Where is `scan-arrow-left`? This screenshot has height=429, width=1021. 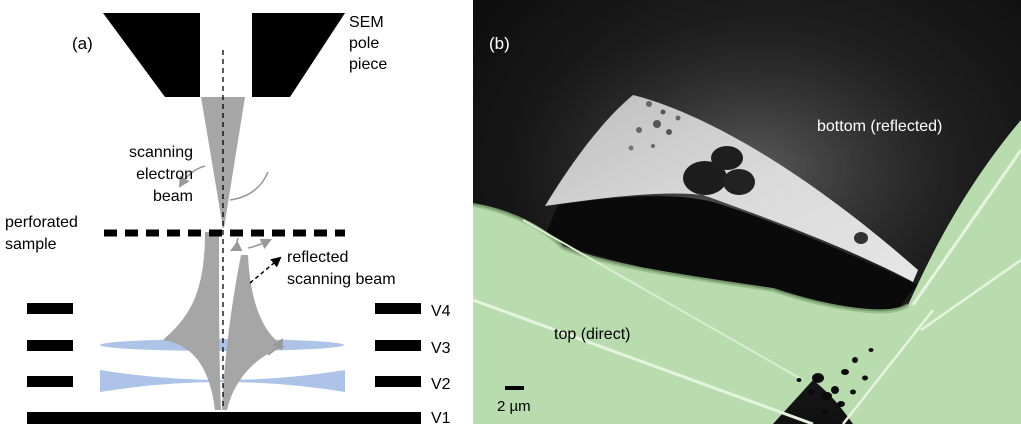 scan-arrow-left is located at coordinates (192, 176).